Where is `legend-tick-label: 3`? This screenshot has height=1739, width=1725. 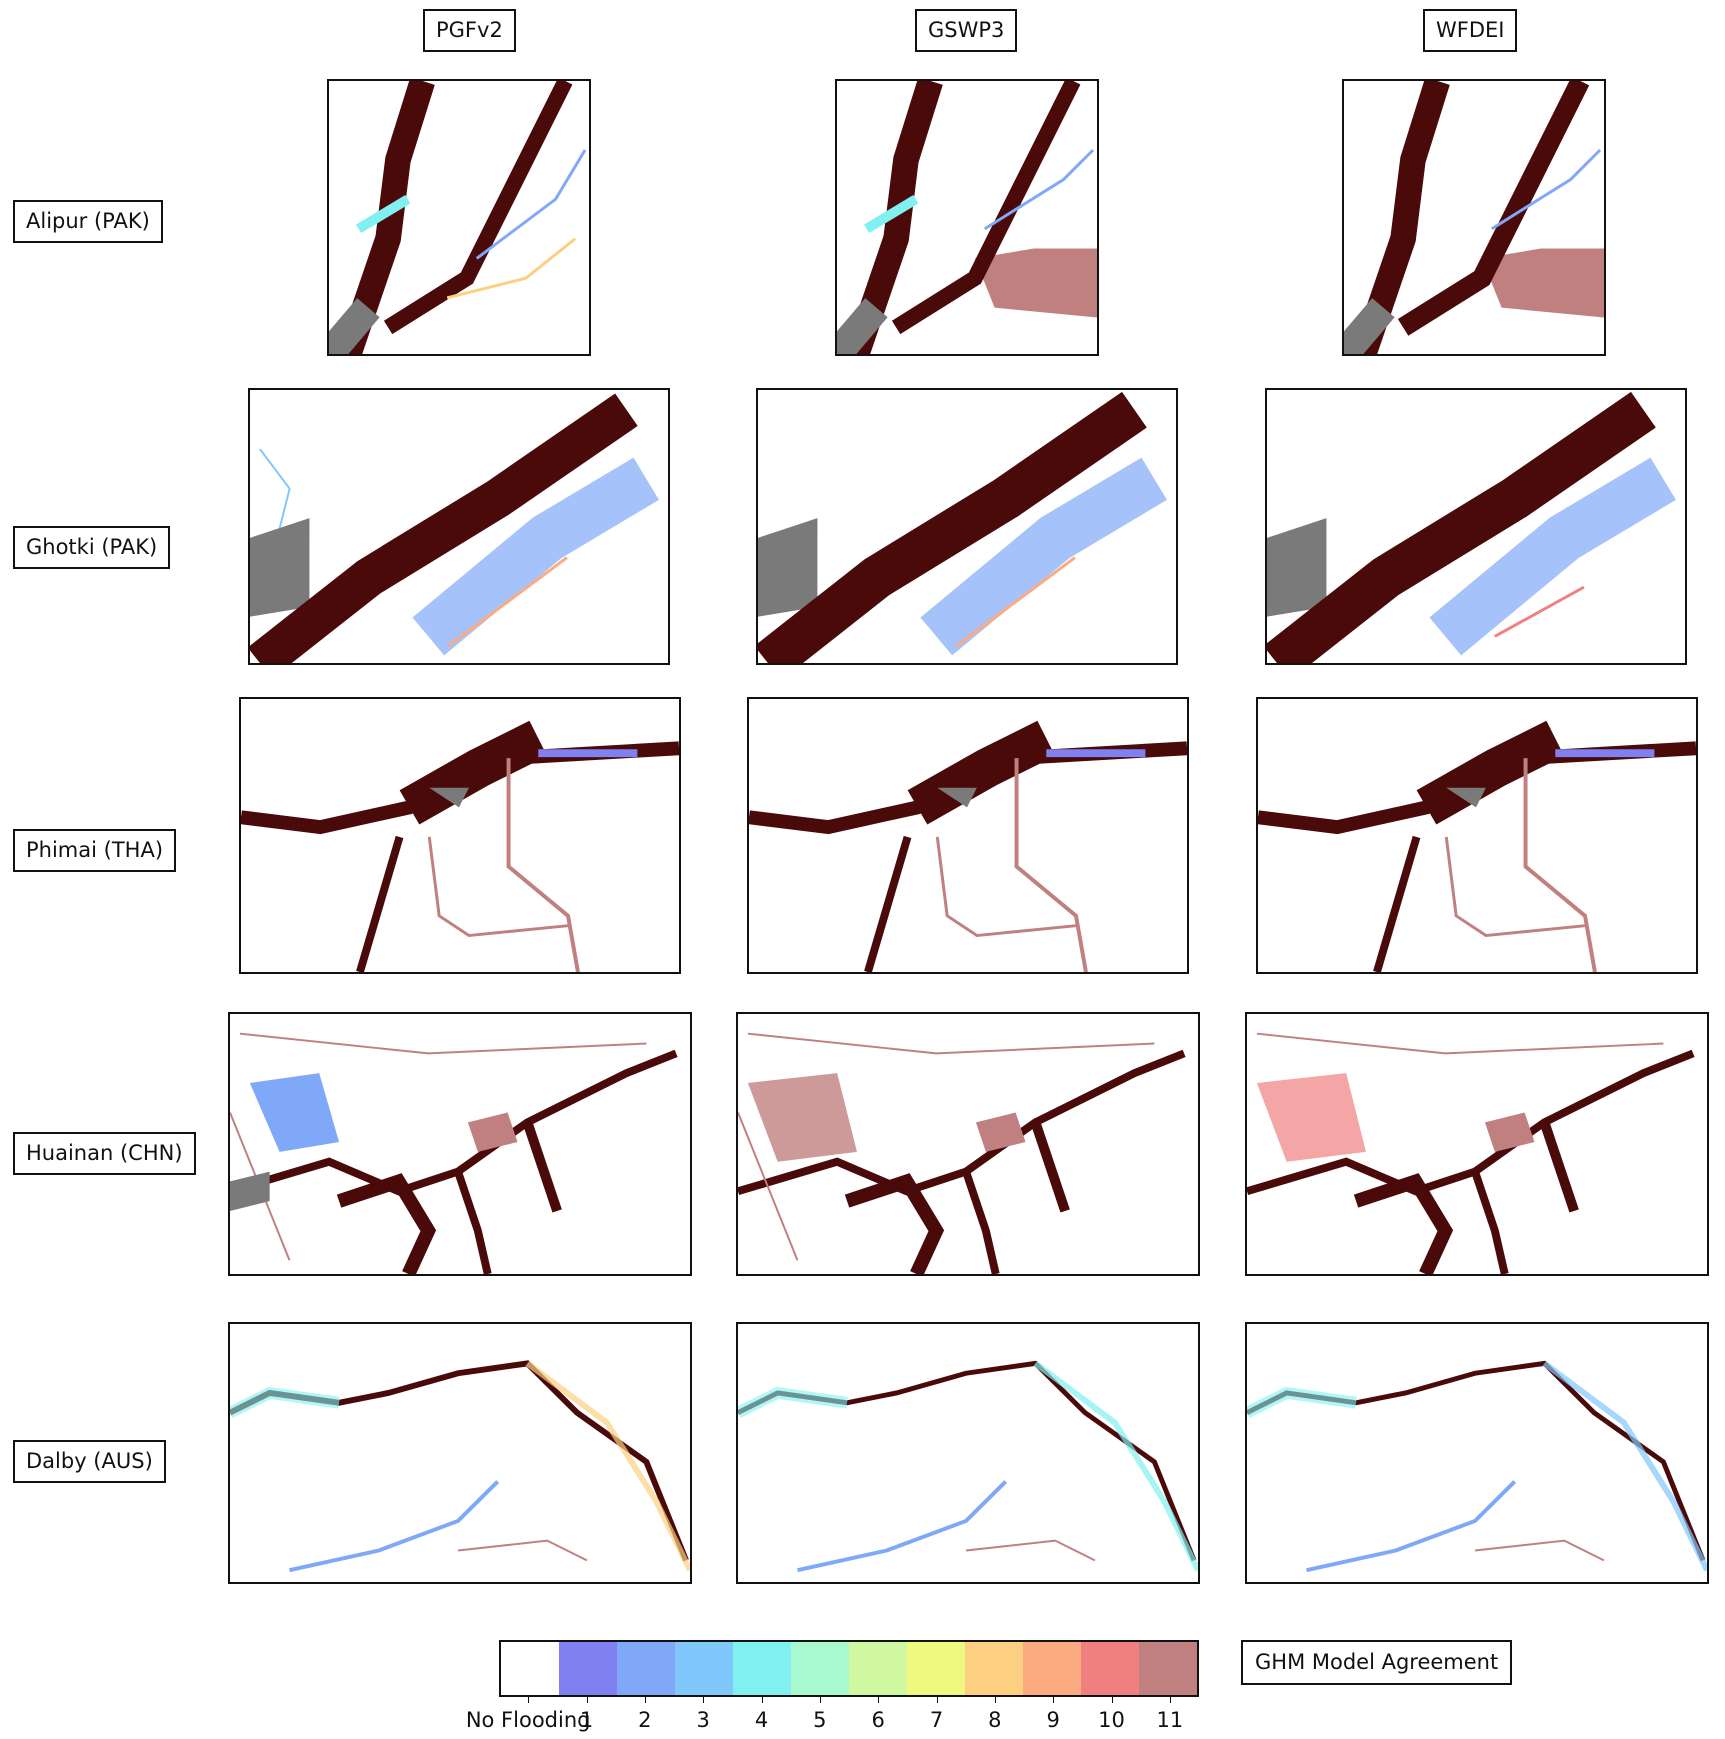 legend-tick-label: 3 is located at coordinates (703, 1720).